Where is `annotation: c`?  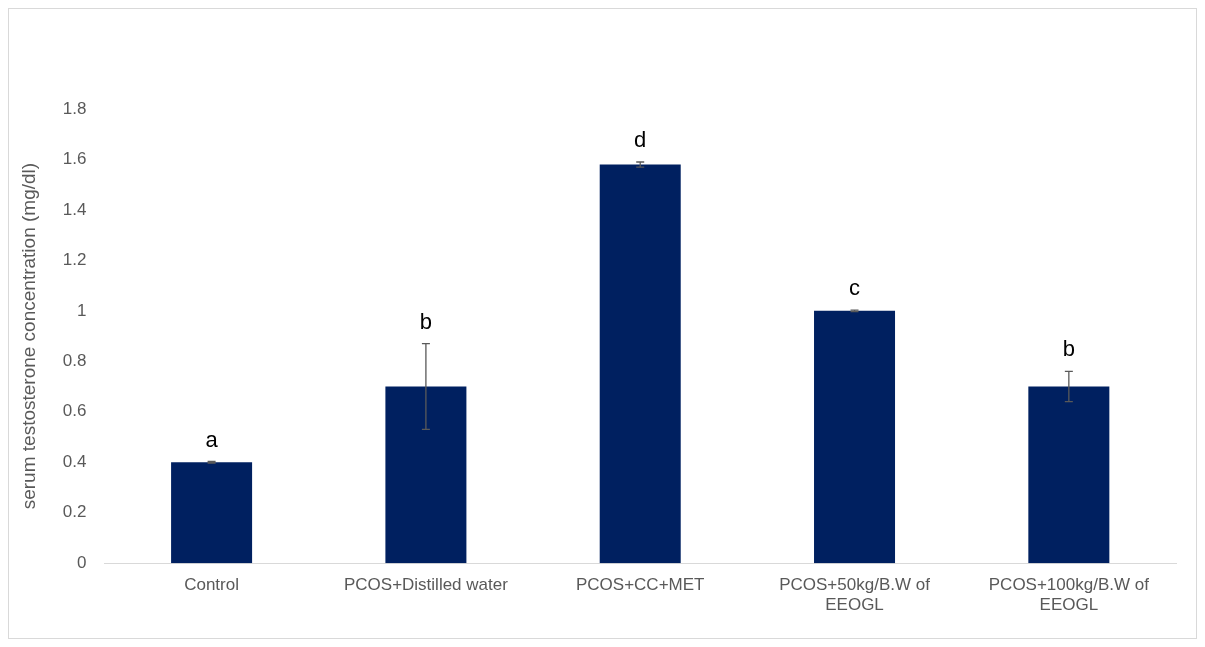
annotation: c is located at coordinates (855, 288).